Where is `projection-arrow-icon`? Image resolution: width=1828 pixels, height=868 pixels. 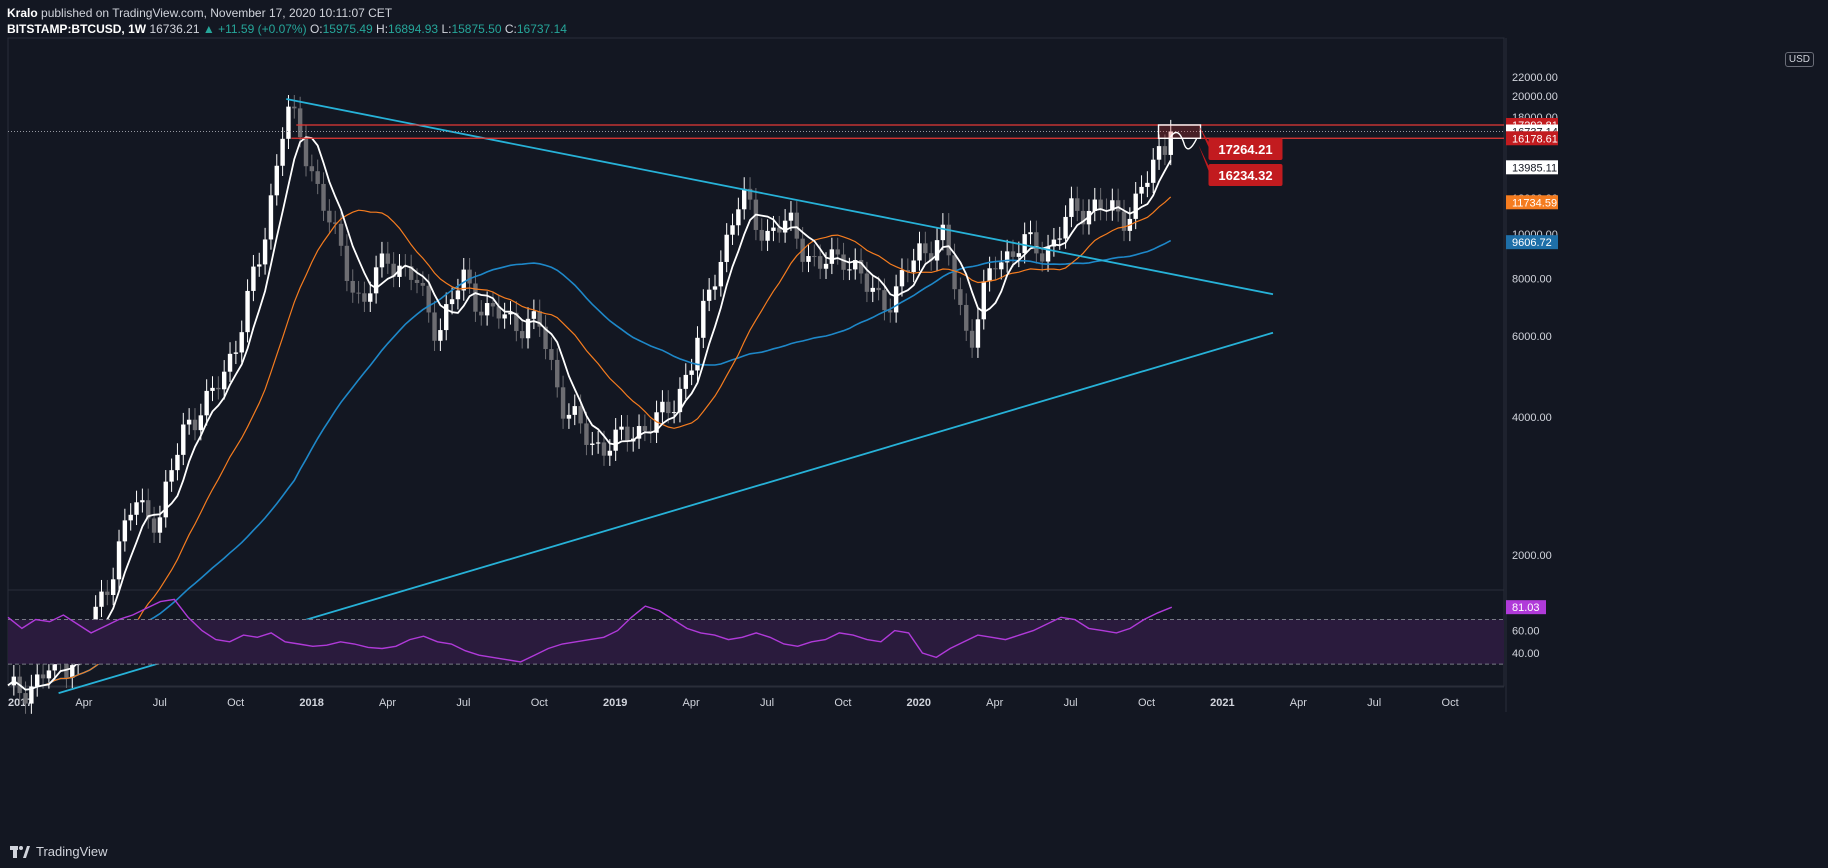 projection-arrow-icon is located at coordinates (1183, 140).